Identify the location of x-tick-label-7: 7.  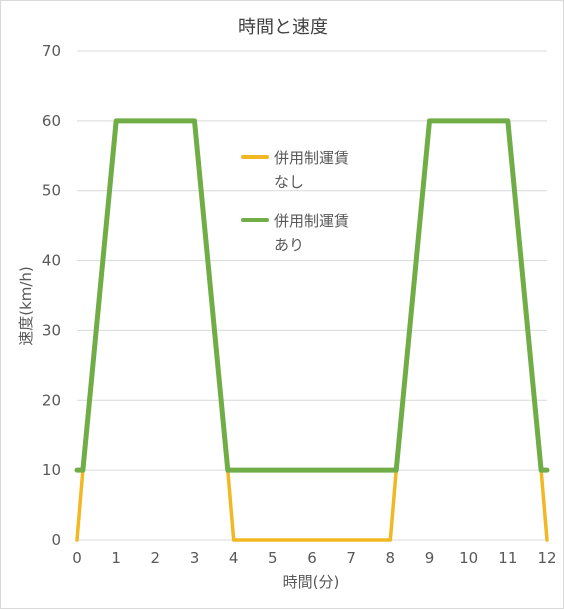
(351, 558).